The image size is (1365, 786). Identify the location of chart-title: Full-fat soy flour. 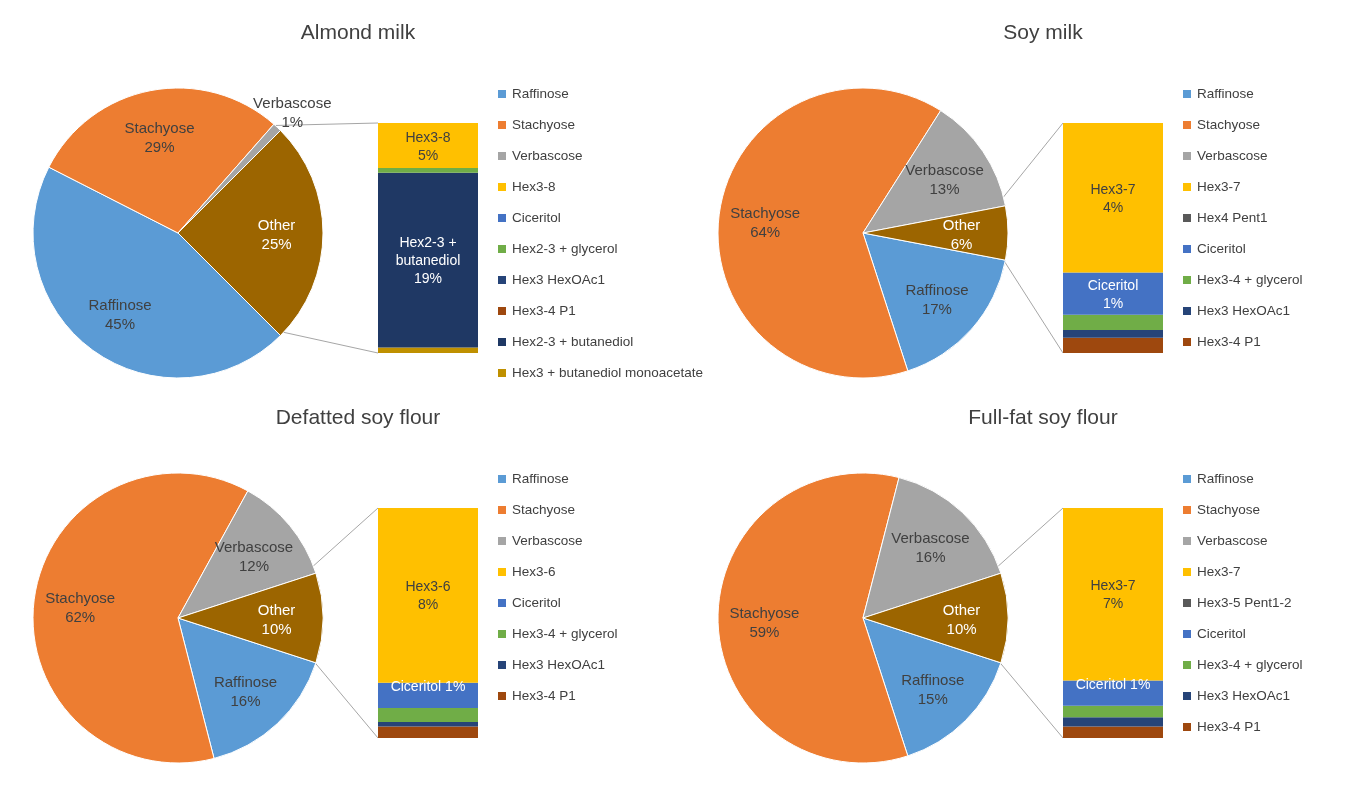
(1043, 417).